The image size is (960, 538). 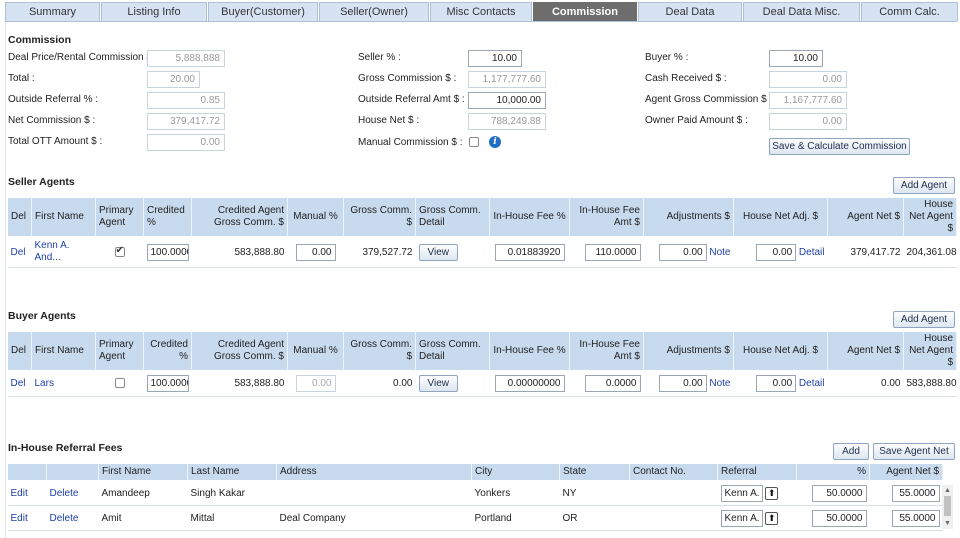 I want to click on tab-divider, so click(x=481, y=21).